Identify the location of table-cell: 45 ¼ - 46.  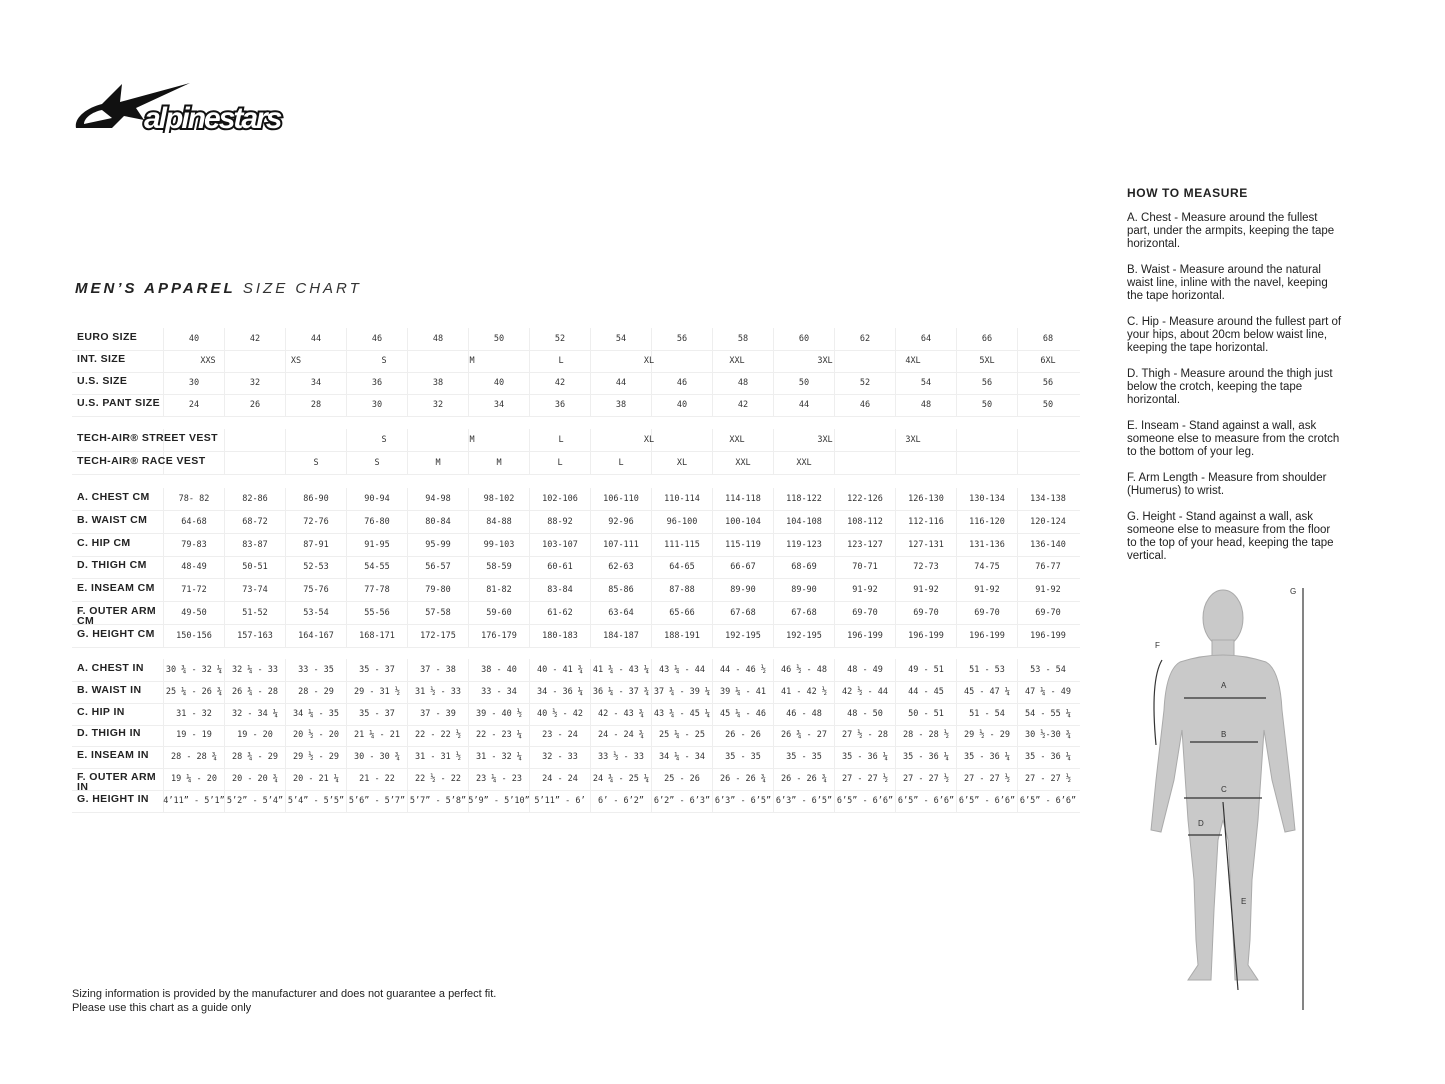
(743, 713).